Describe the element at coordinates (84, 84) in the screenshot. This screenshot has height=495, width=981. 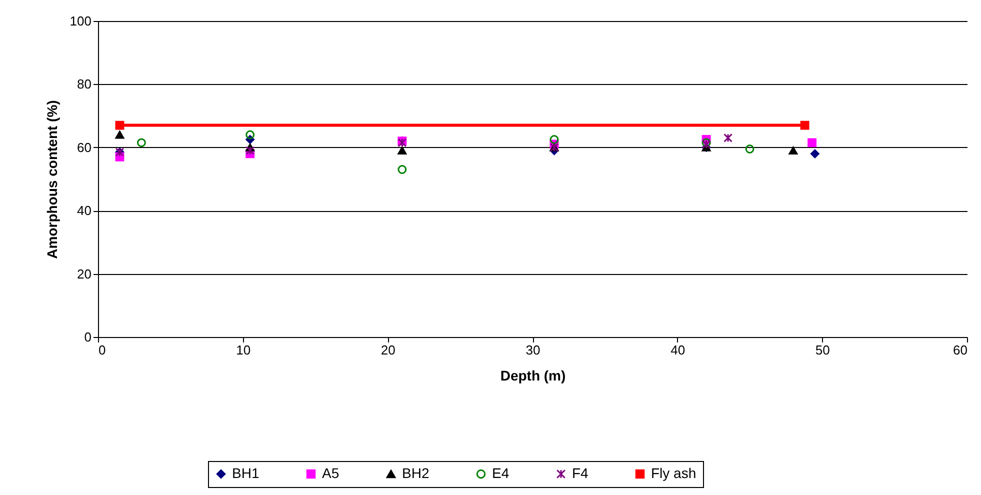
I see `y-tick-label: 80` at that location.